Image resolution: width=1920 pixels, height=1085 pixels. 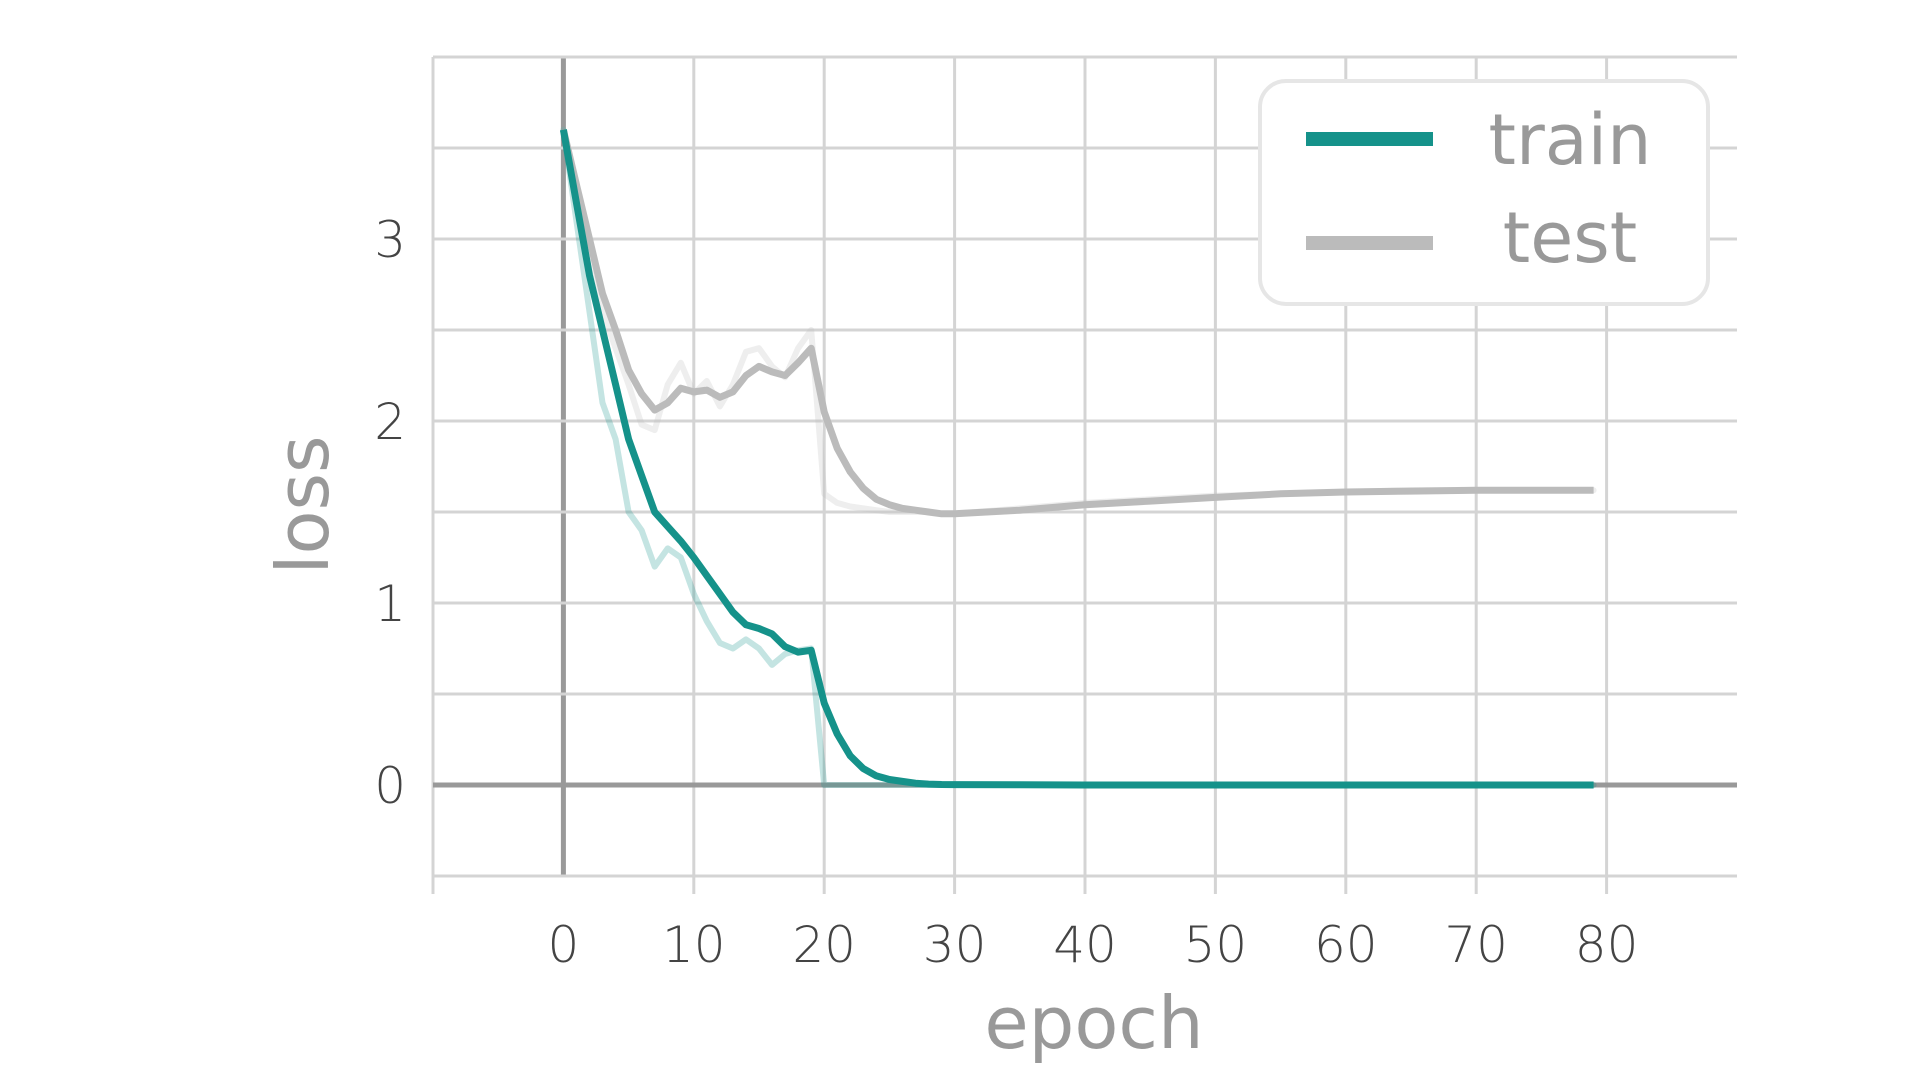 I want to click on x-tick-label: 70, so click(x=1476, y=945).